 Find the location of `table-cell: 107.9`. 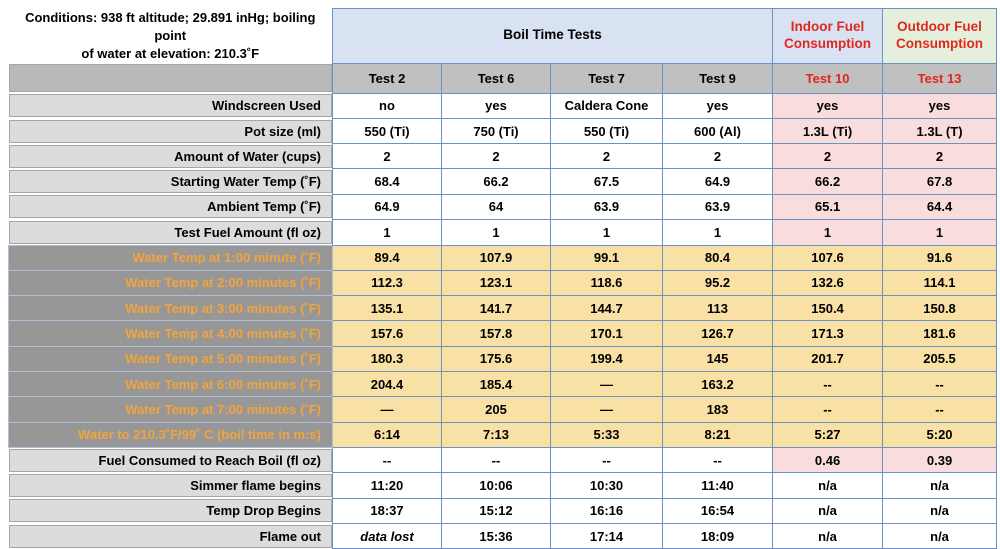

table-cell: 107.9 is located at coordinates (496, 257).